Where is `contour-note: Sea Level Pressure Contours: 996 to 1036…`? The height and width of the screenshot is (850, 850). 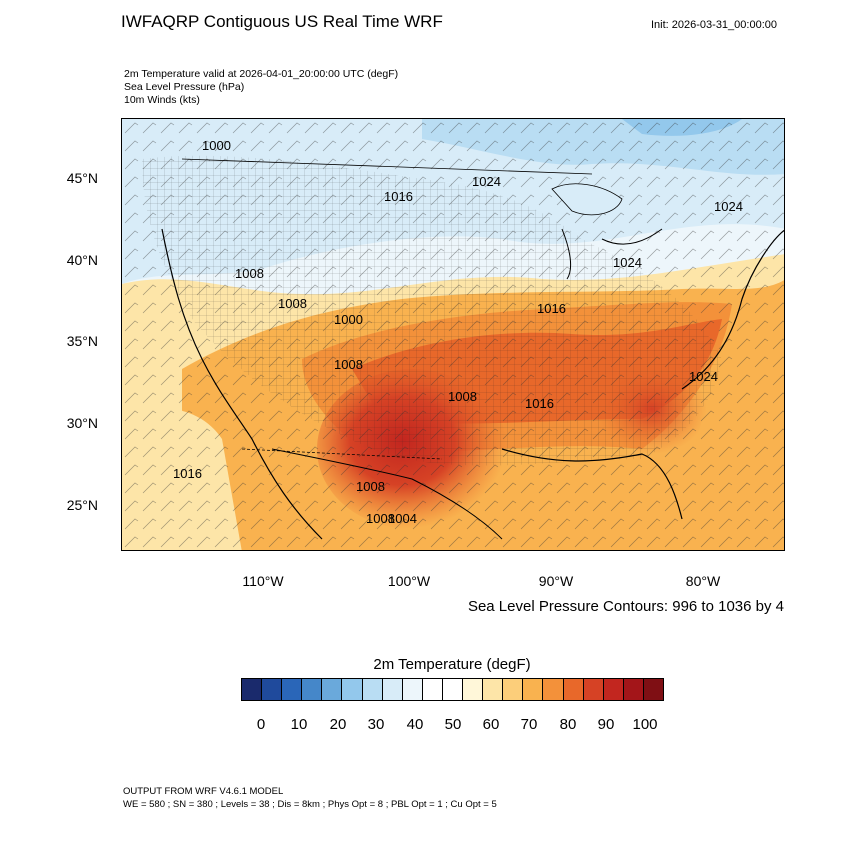
contour-note: Sea Level Pressure Contours: 996 to 1036… is located at coordinates (625, 606).